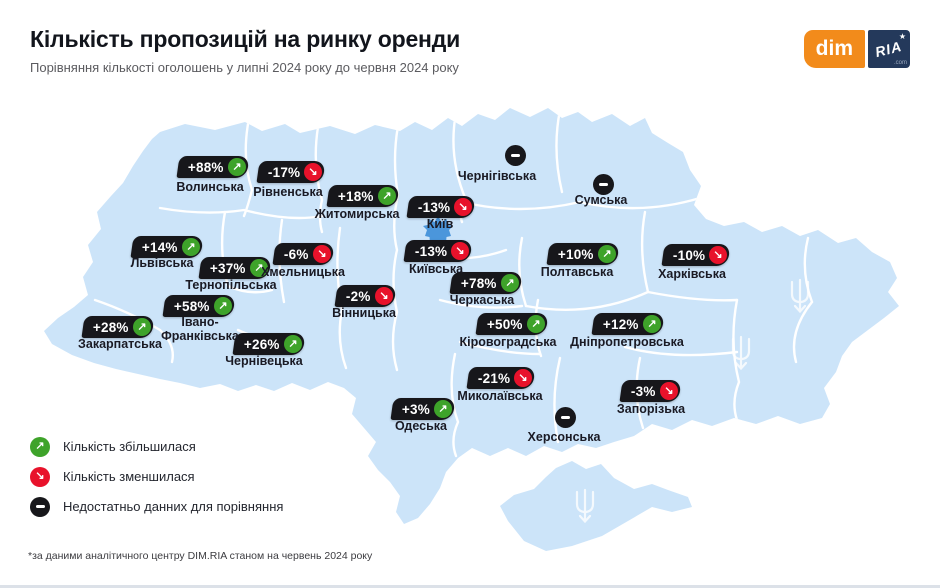  Describe the element at coordinates (583, 254) in the screenshot. I see `region-badge-poltavska: +10% ↗` at that location.